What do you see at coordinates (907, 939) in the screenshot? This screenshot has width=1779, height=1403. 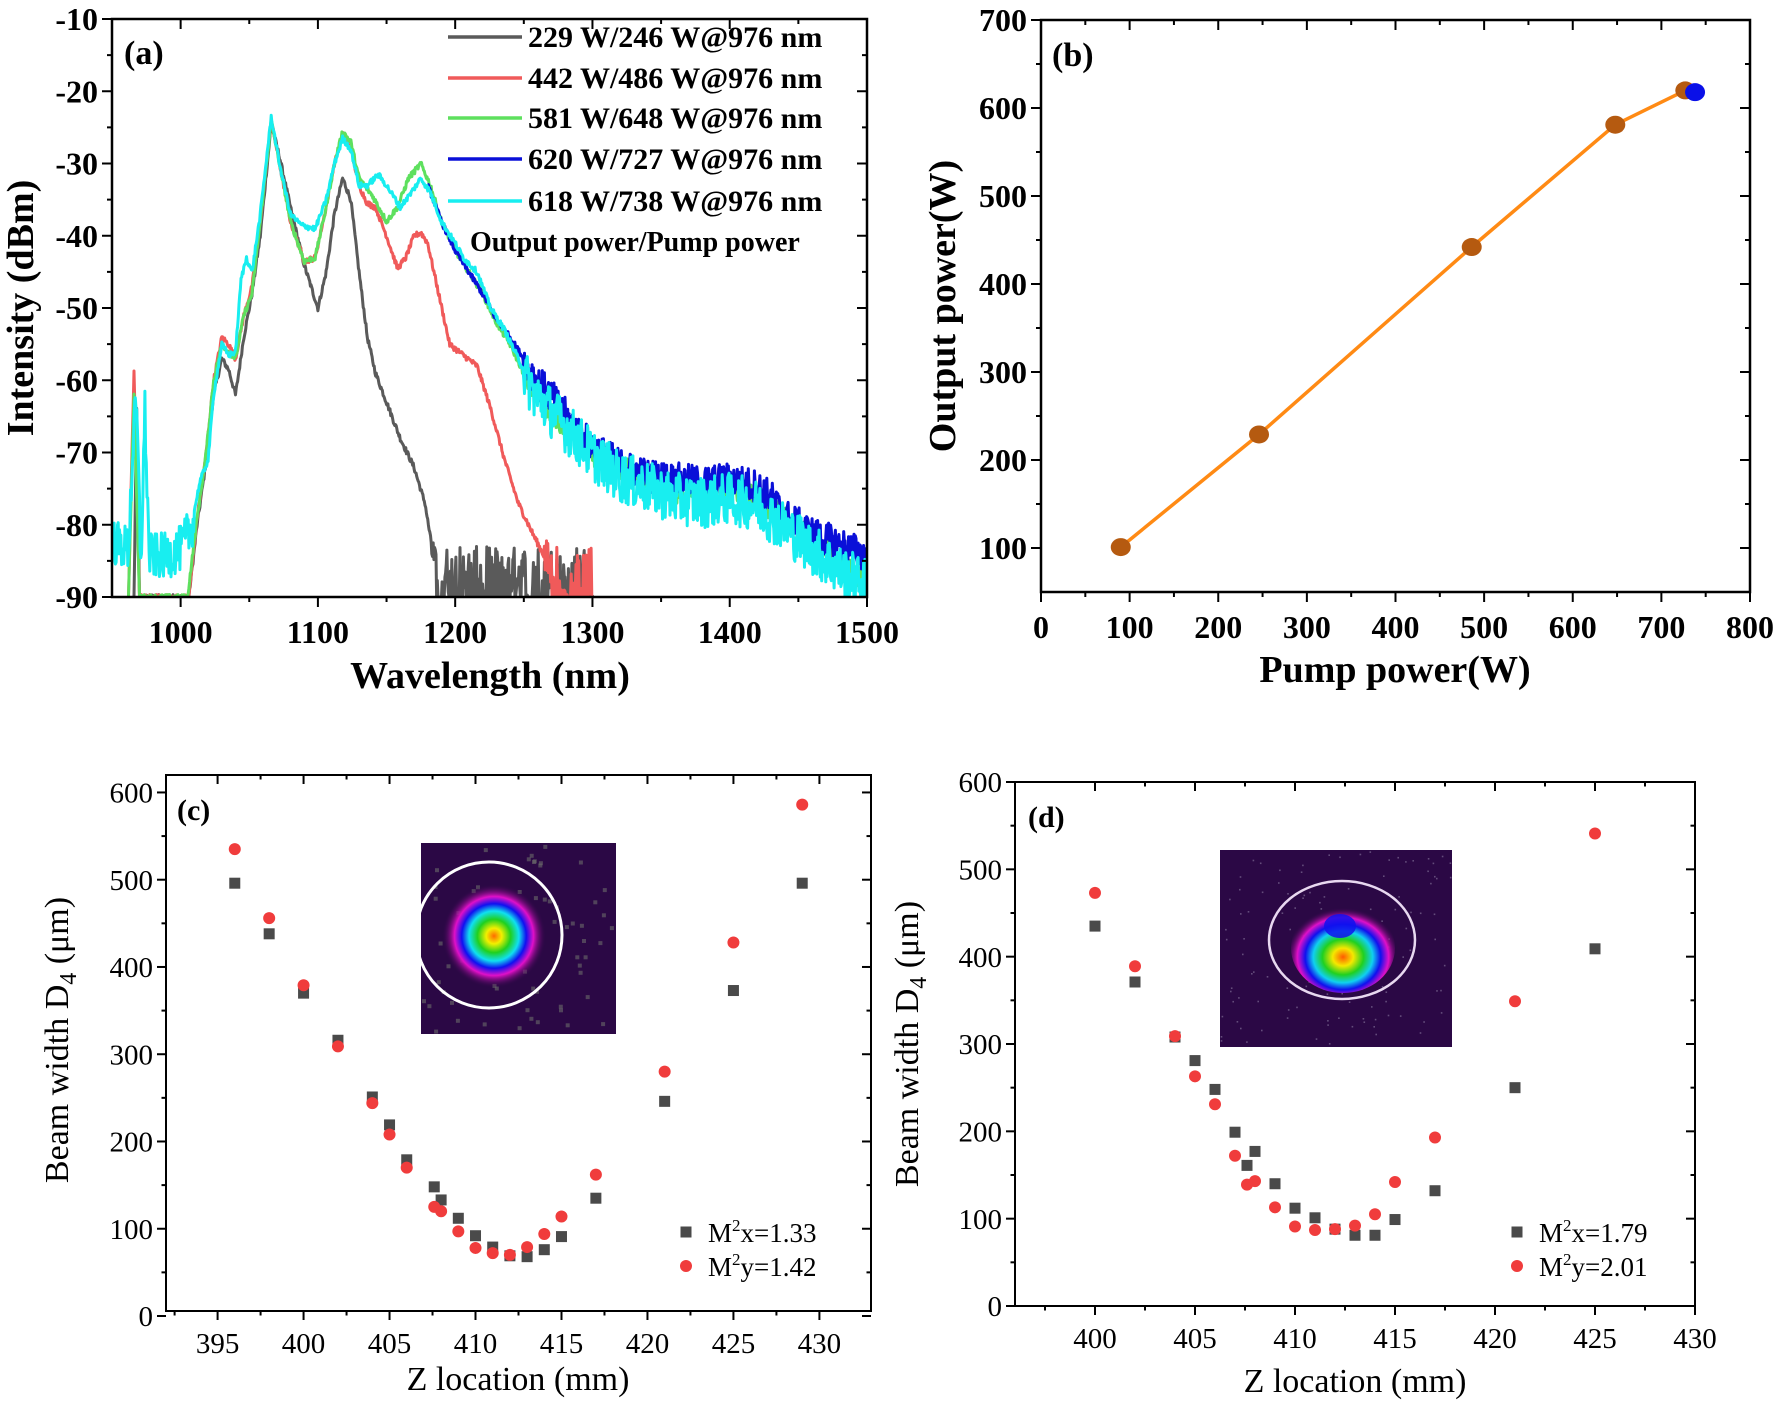 I see `y-axis-label-unit: (μm)` at bounding box center [907, 939].